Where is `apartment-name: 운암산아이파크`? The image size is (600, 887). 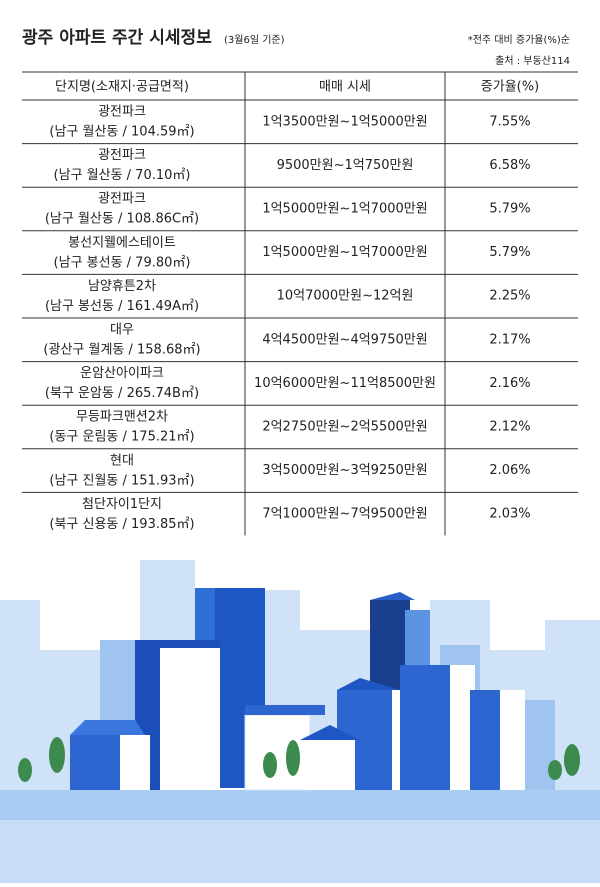
apartment-name: 운암산아이파크 is located at coordinates (122, 373).